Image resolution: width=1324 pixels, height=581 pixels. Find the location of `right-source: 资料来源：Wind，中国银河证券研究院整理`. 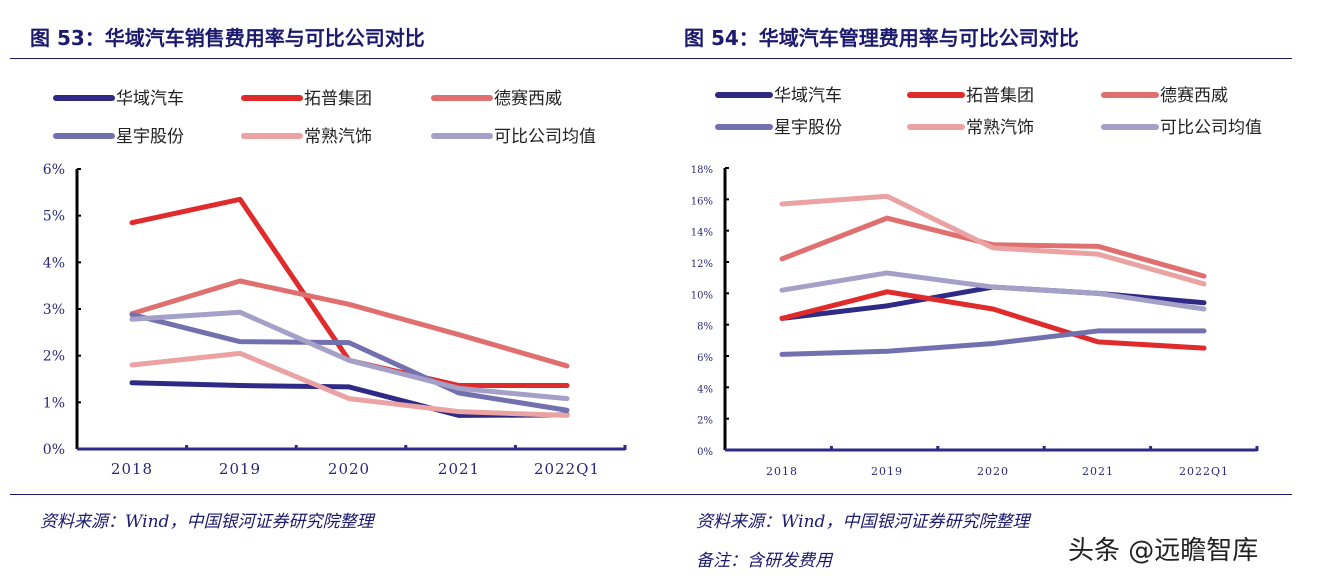

right-source: 资料来源：Wind，中国银河证券研究院整理 is located at coordinates (863, 522).